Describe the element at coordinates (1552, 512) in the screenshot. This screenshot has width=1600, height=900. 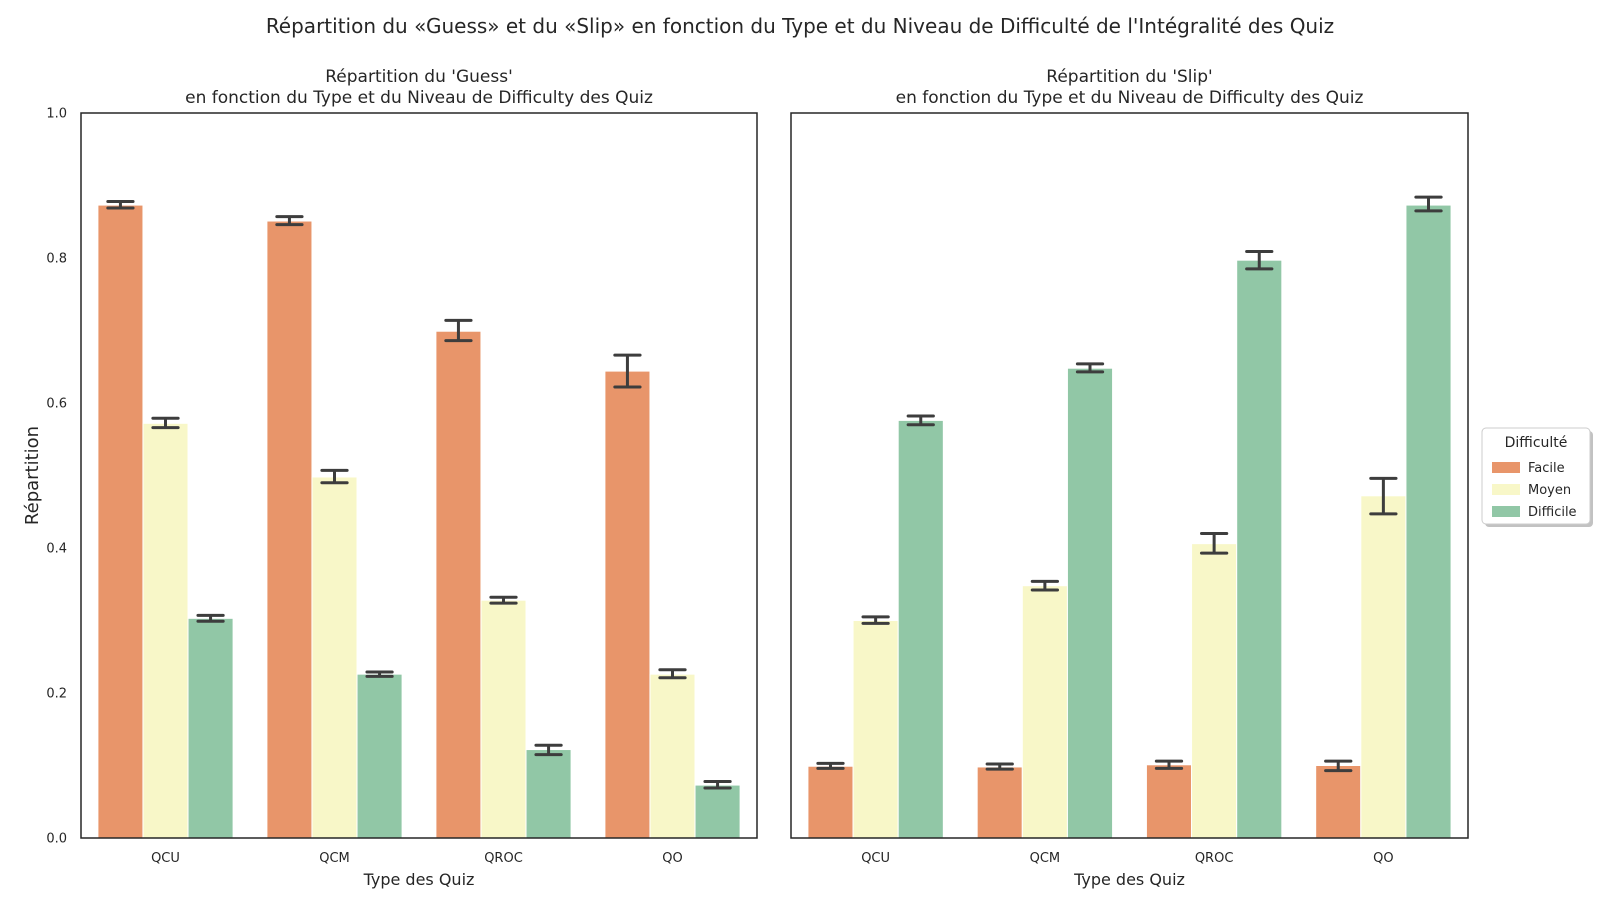
I see `legend-label-difficile: Difficile` at that location.